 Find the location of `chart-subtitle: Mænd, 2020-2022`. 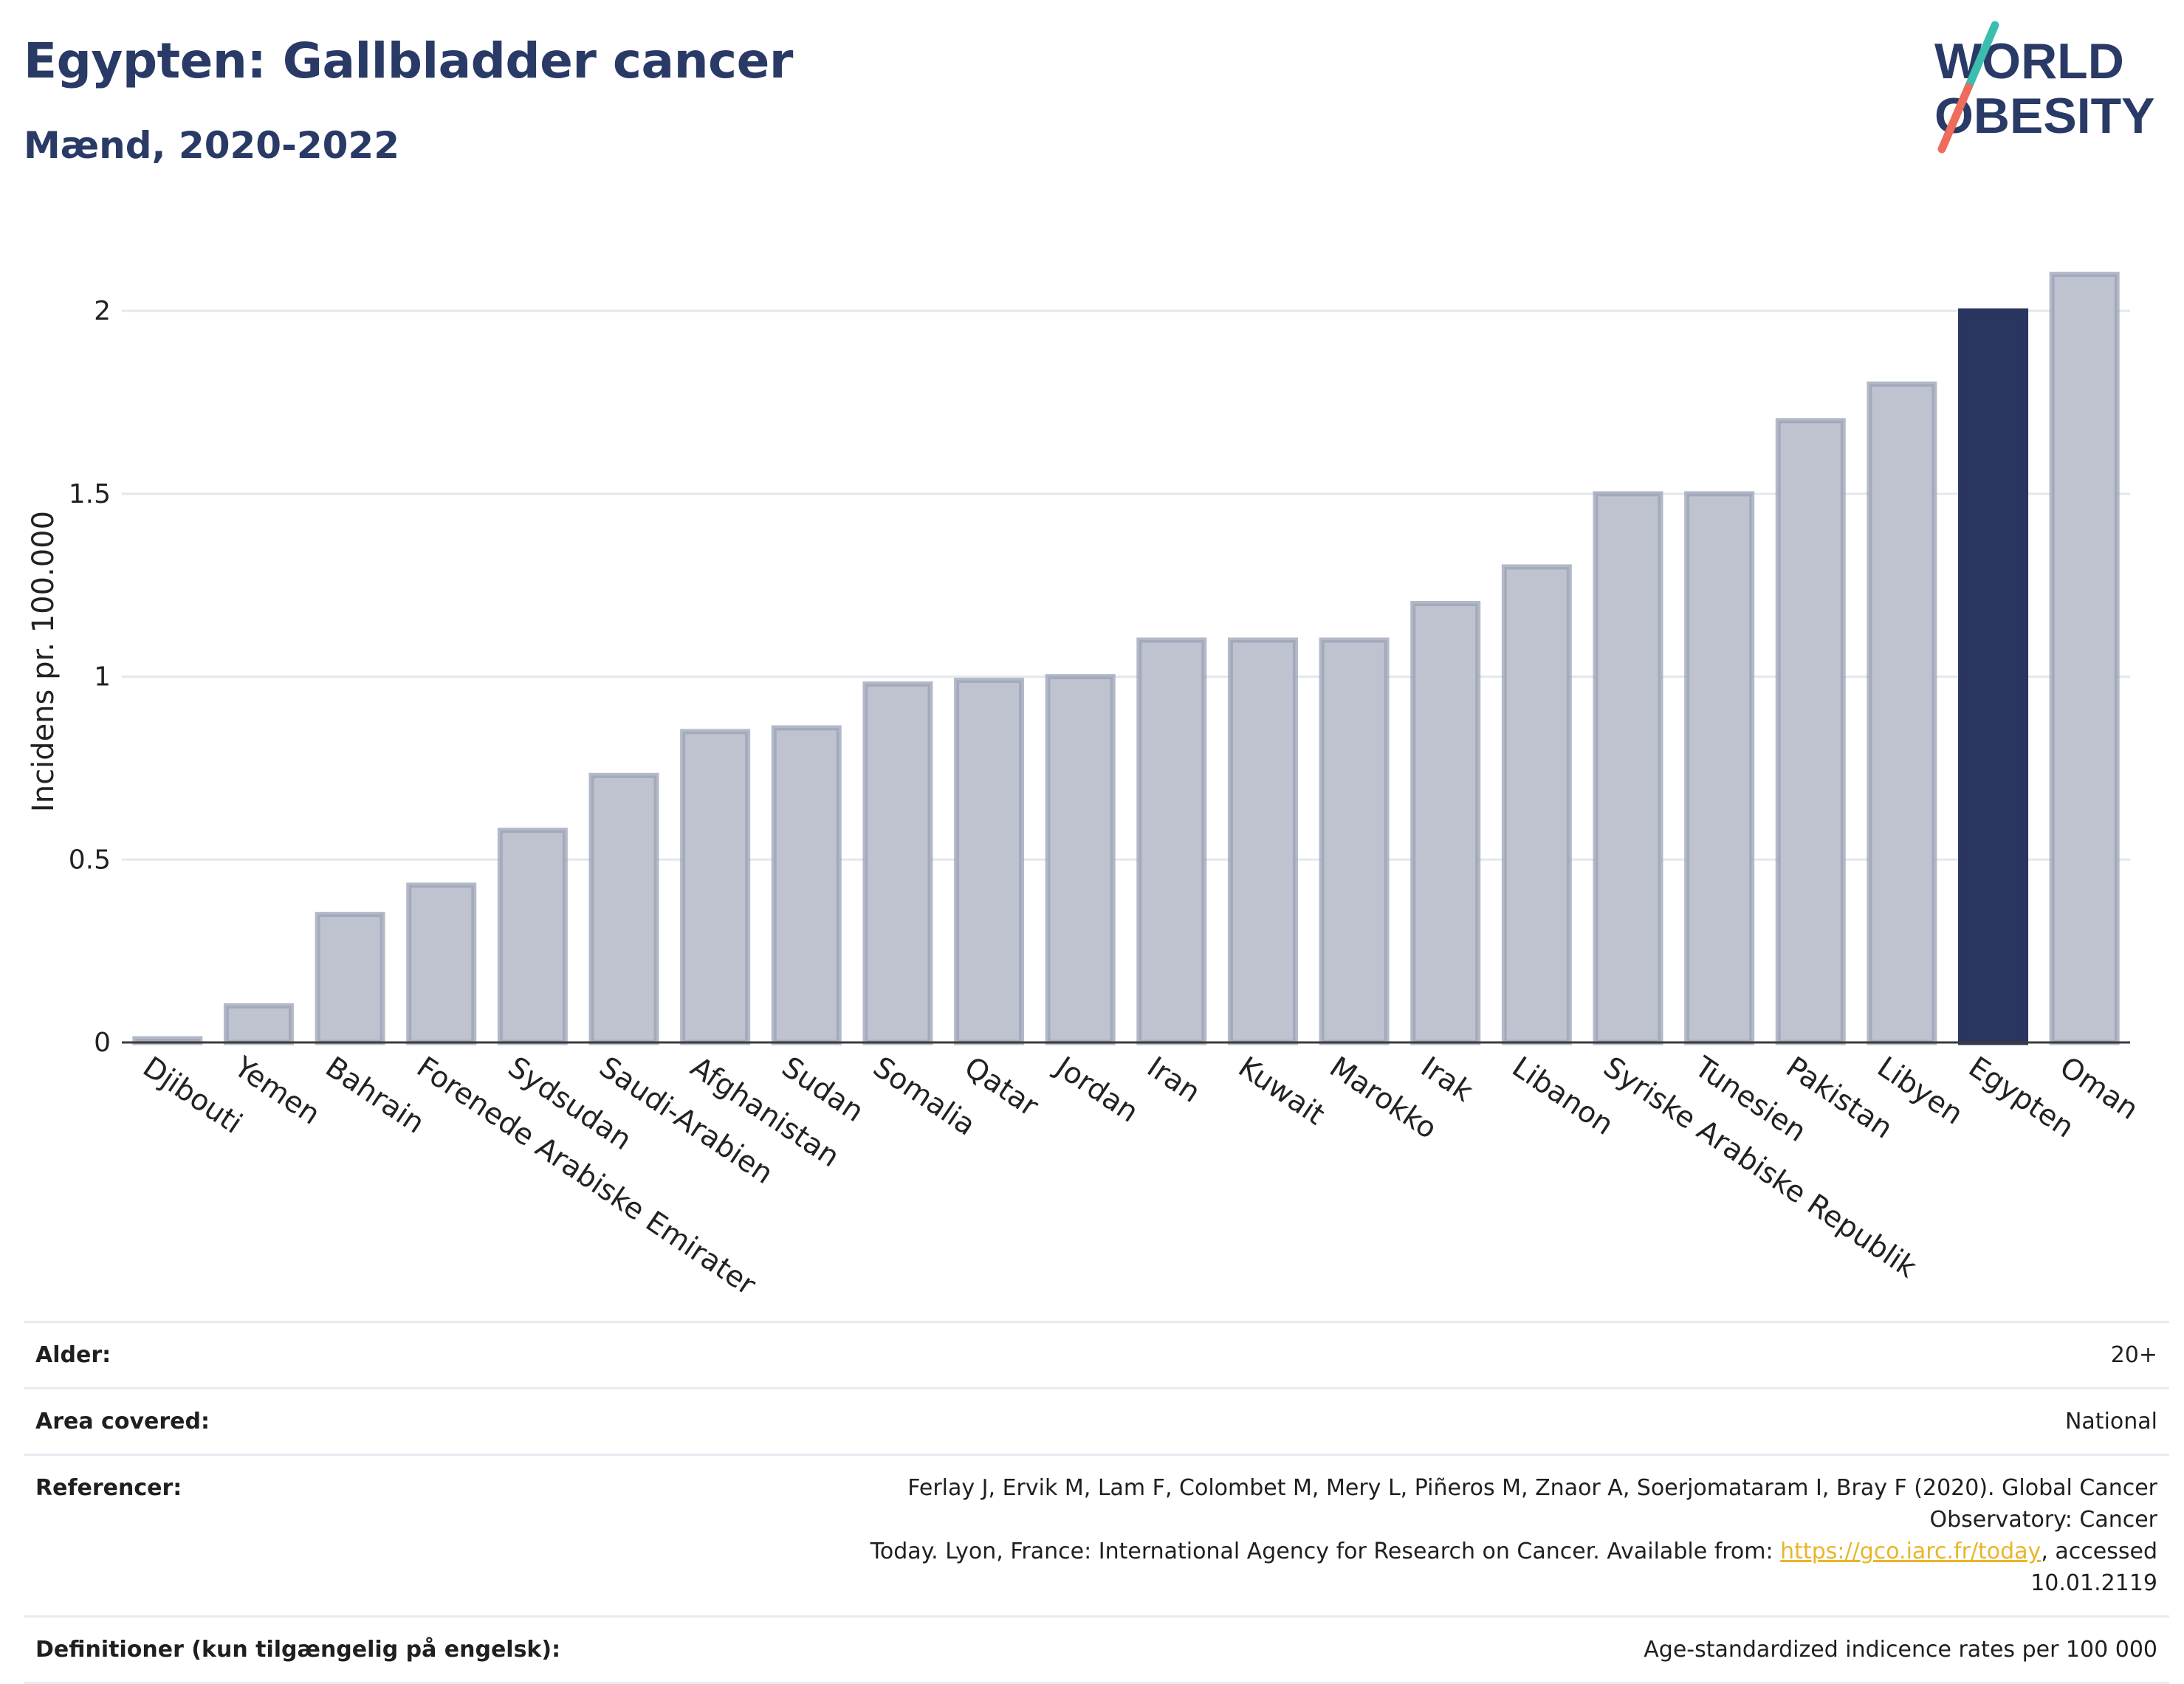

chart-subtitle: Mænd, 2020-2022 is located at coordinates (212, 145).